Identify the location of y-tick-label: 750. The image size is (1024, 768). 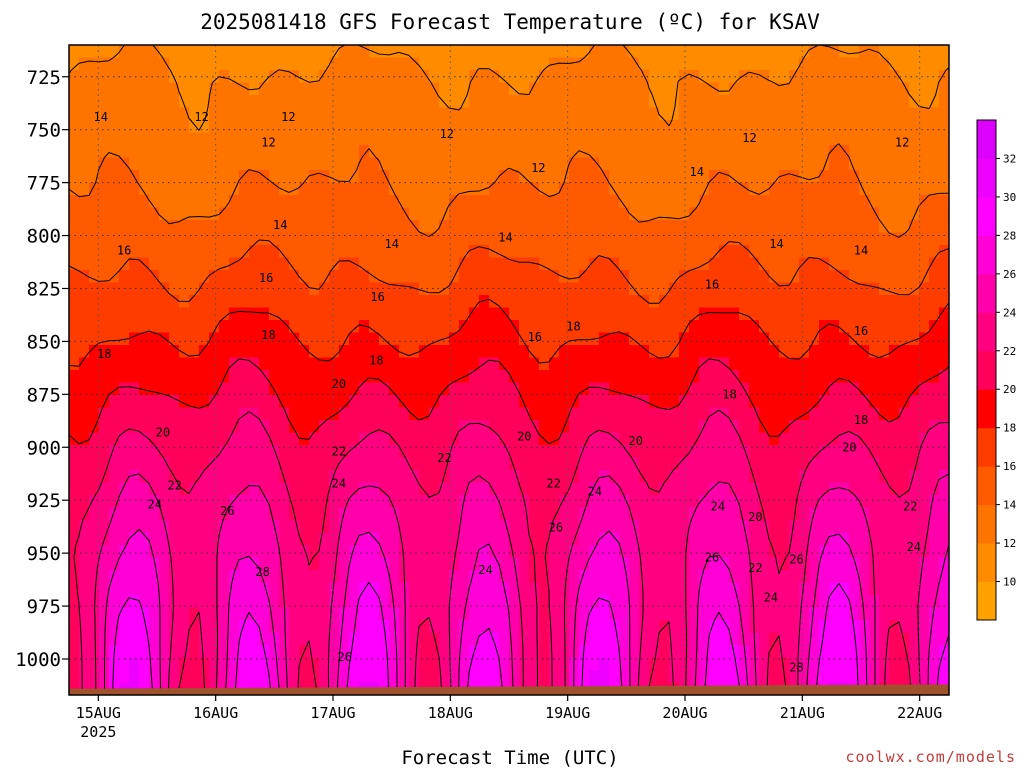
(44, 131).